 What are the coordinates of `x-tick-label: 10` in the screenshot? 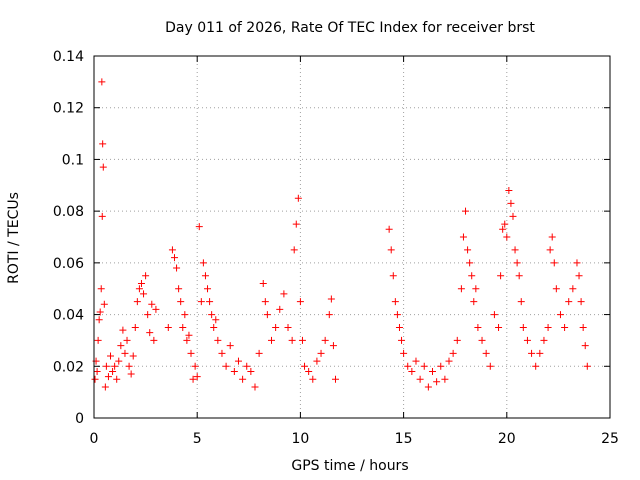 It's located at (300, 439).